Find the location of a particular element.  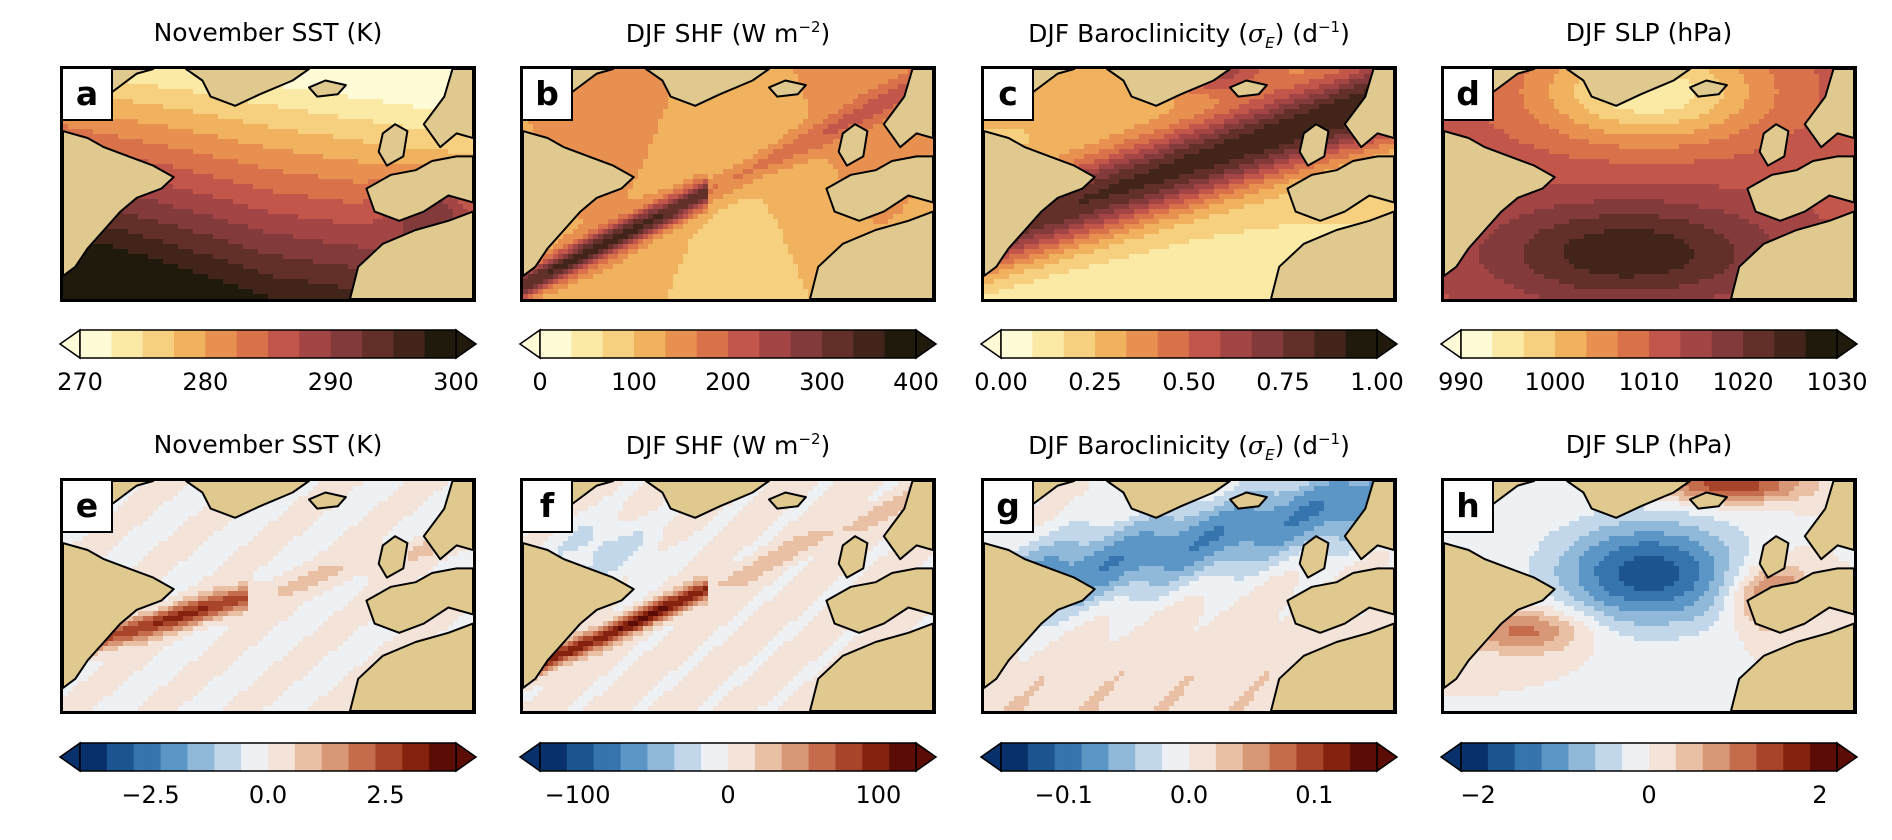

colorbar-segment is located at coordinates (182, 344).